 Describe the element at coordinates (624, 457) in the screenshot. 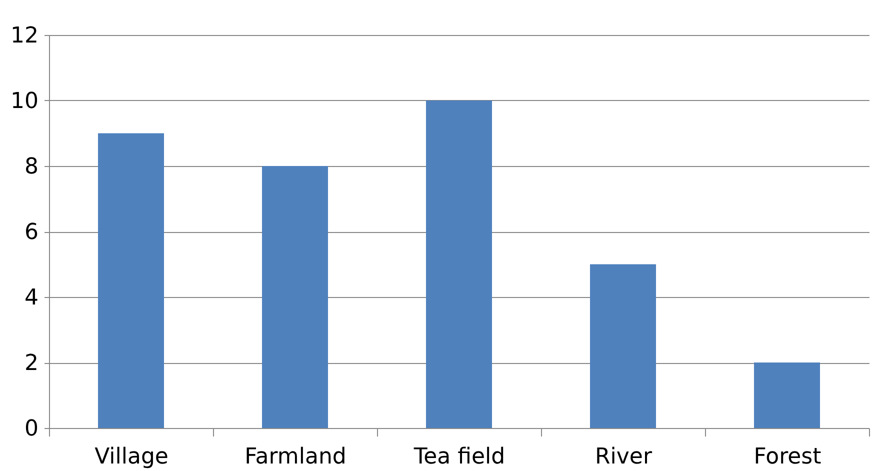

I see `x-tick-label: River` at that location.